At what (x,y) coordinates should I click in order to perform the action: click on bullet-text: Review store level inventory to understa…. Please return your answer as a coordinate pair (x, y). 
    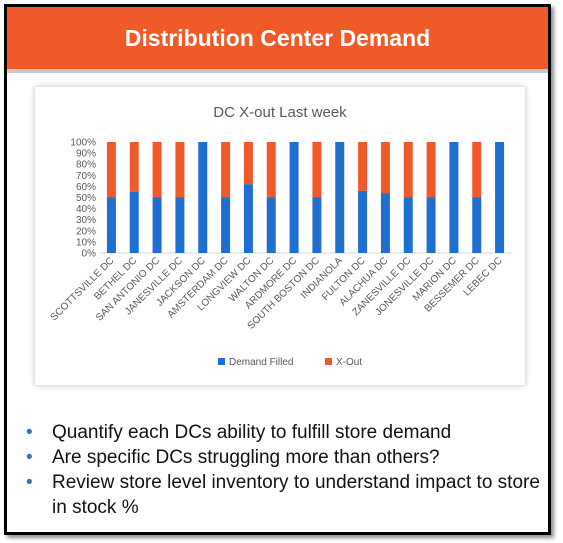
    Looking at the image, I should click on (296, 495).